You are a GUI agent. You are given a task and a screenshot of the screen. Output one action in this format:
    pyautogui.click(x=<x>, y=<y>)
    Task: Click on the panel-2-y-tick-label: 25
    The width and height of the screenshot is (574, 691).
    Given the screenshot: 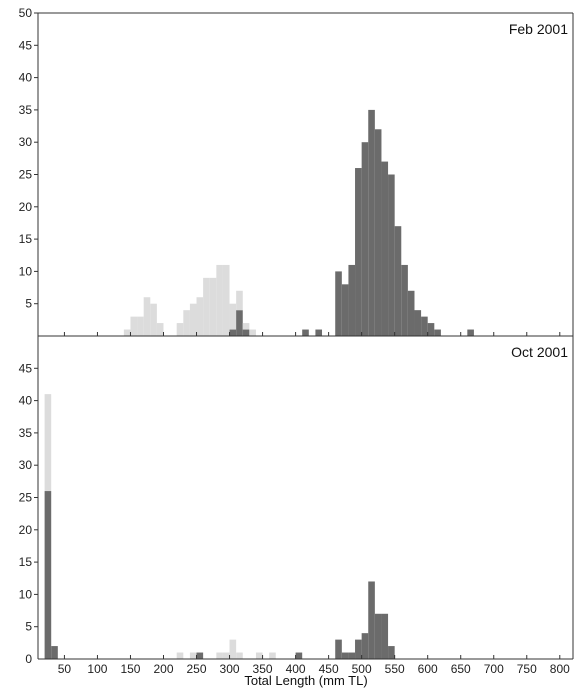 What is the action you would take?
    pyautogui.click(x=26, y=498)
    